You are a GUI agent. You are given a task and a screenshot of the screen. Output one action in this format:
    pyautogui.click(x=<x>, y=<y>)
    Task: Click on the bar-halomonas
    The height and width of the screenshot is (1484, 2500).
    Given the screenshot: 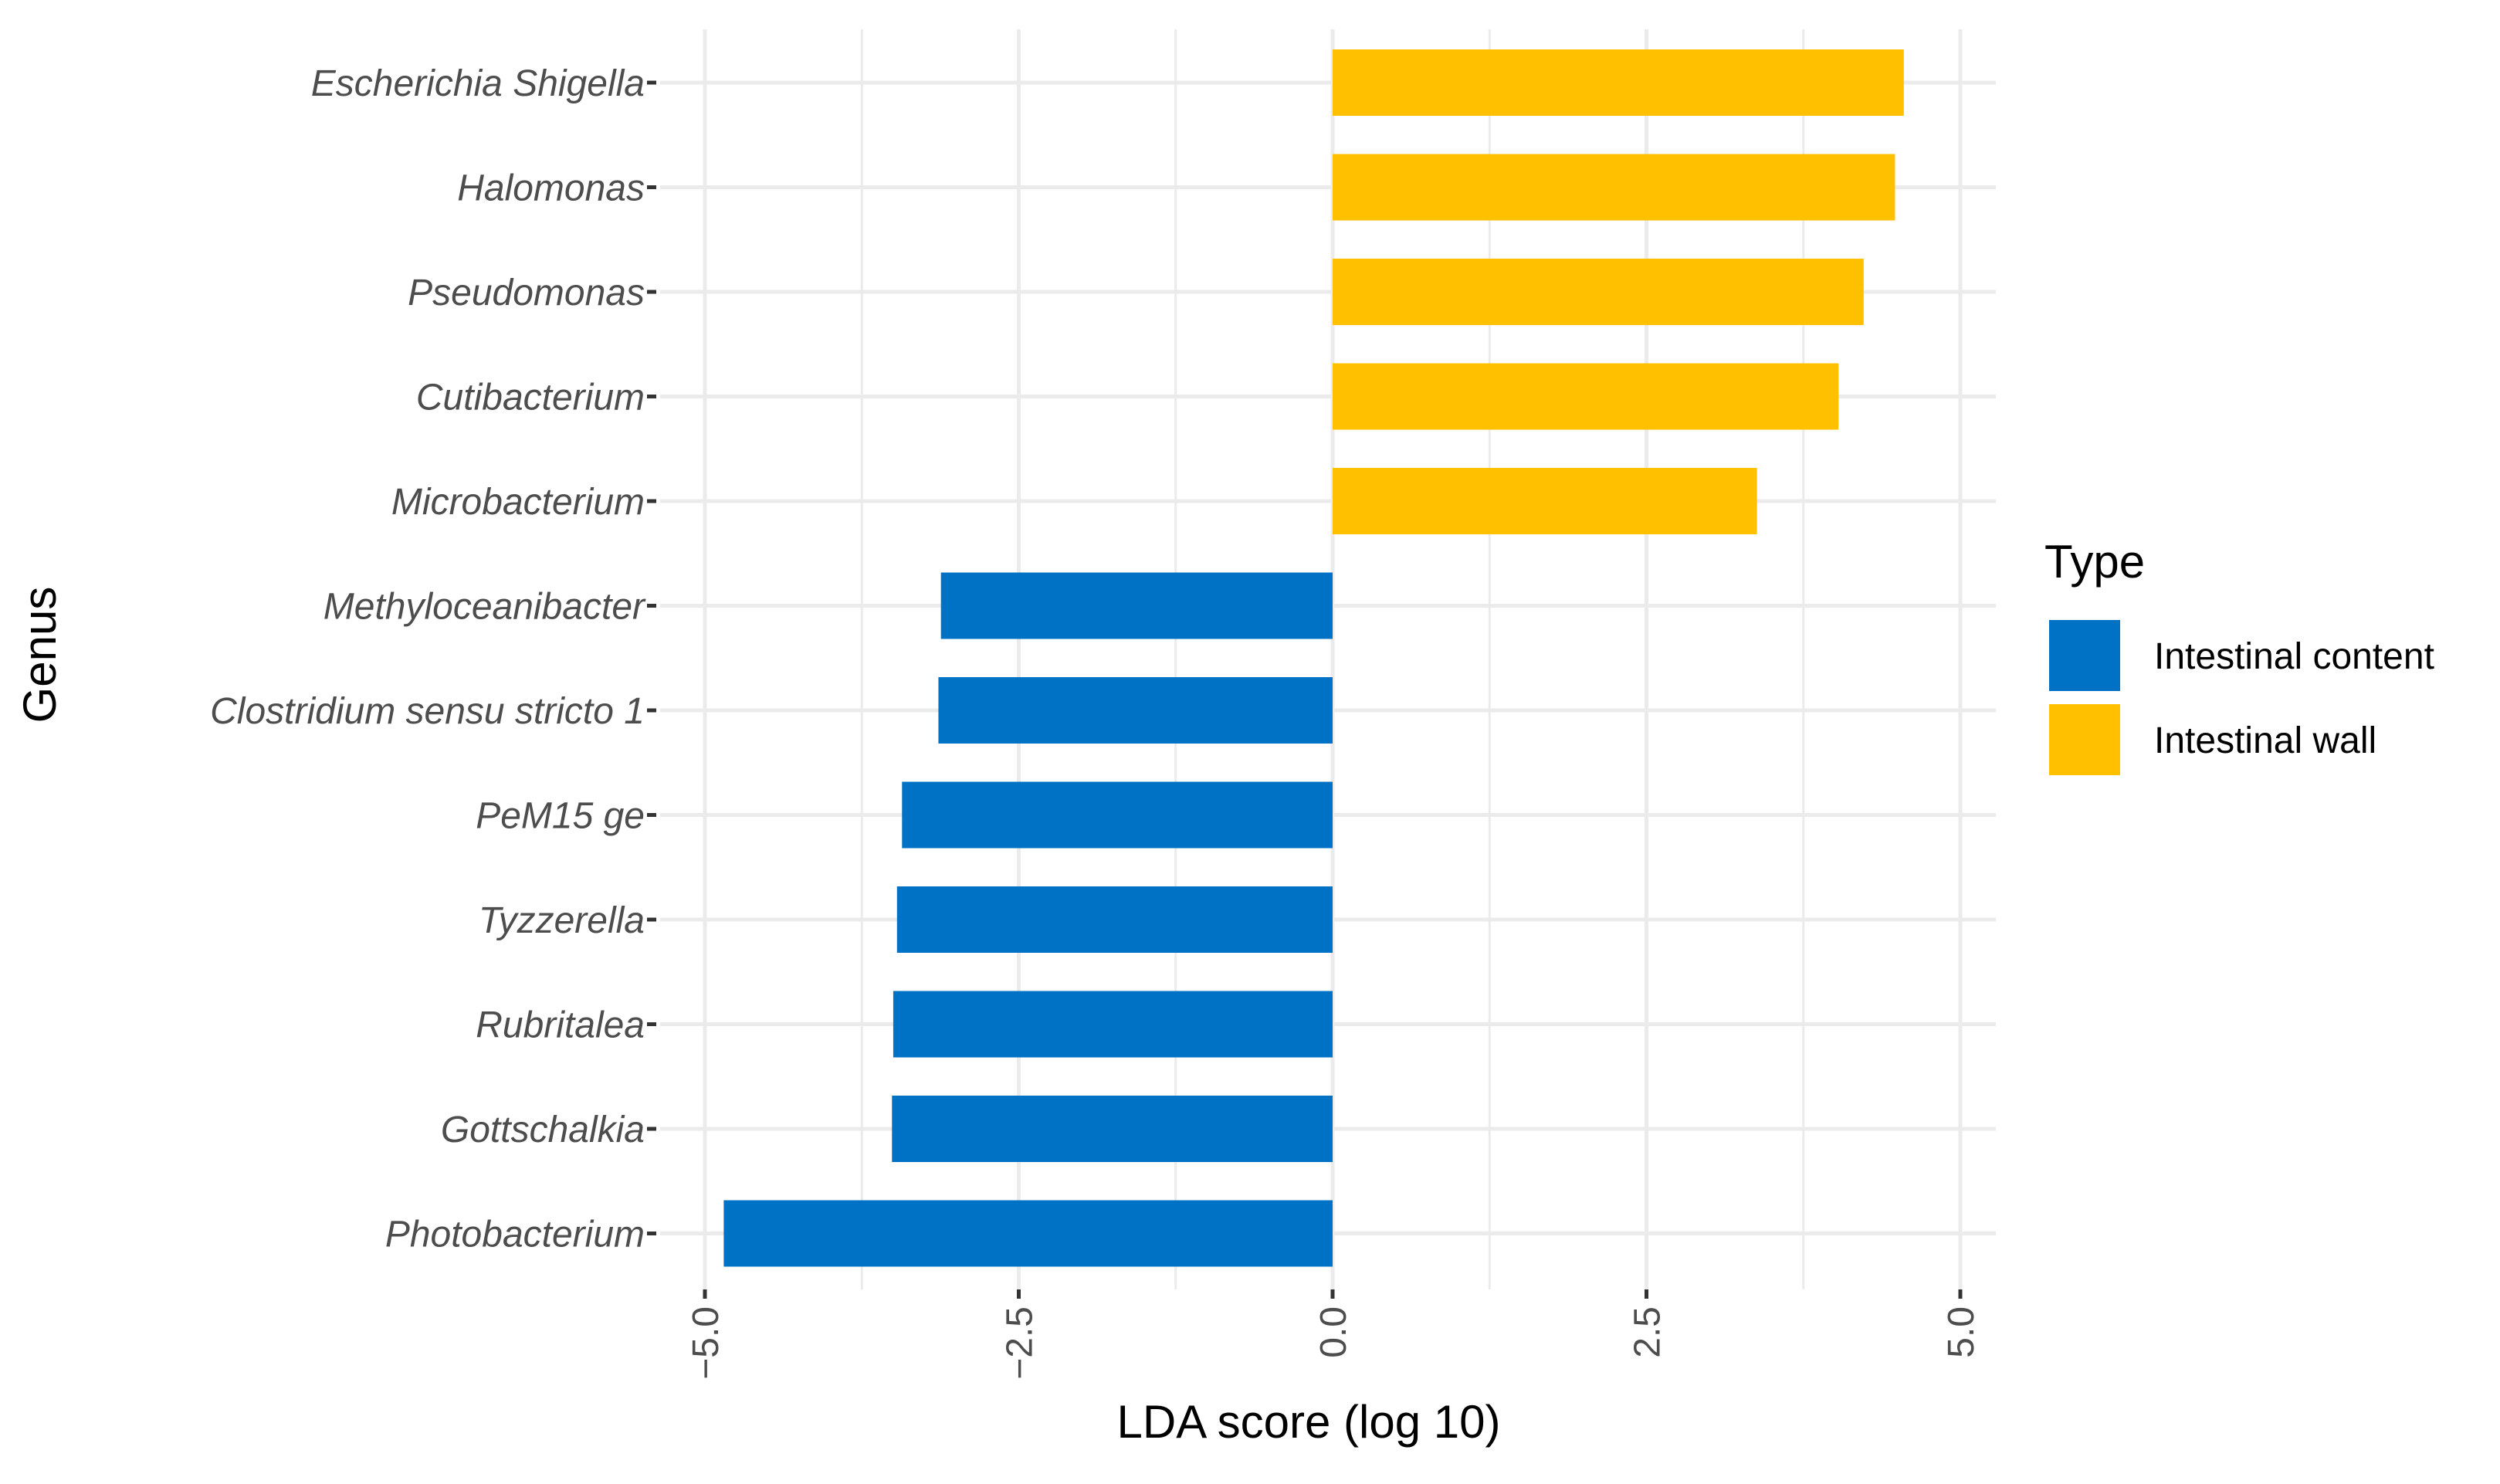 What is the action you would take?
    pyautogui.click(x=1614, y=187)
    